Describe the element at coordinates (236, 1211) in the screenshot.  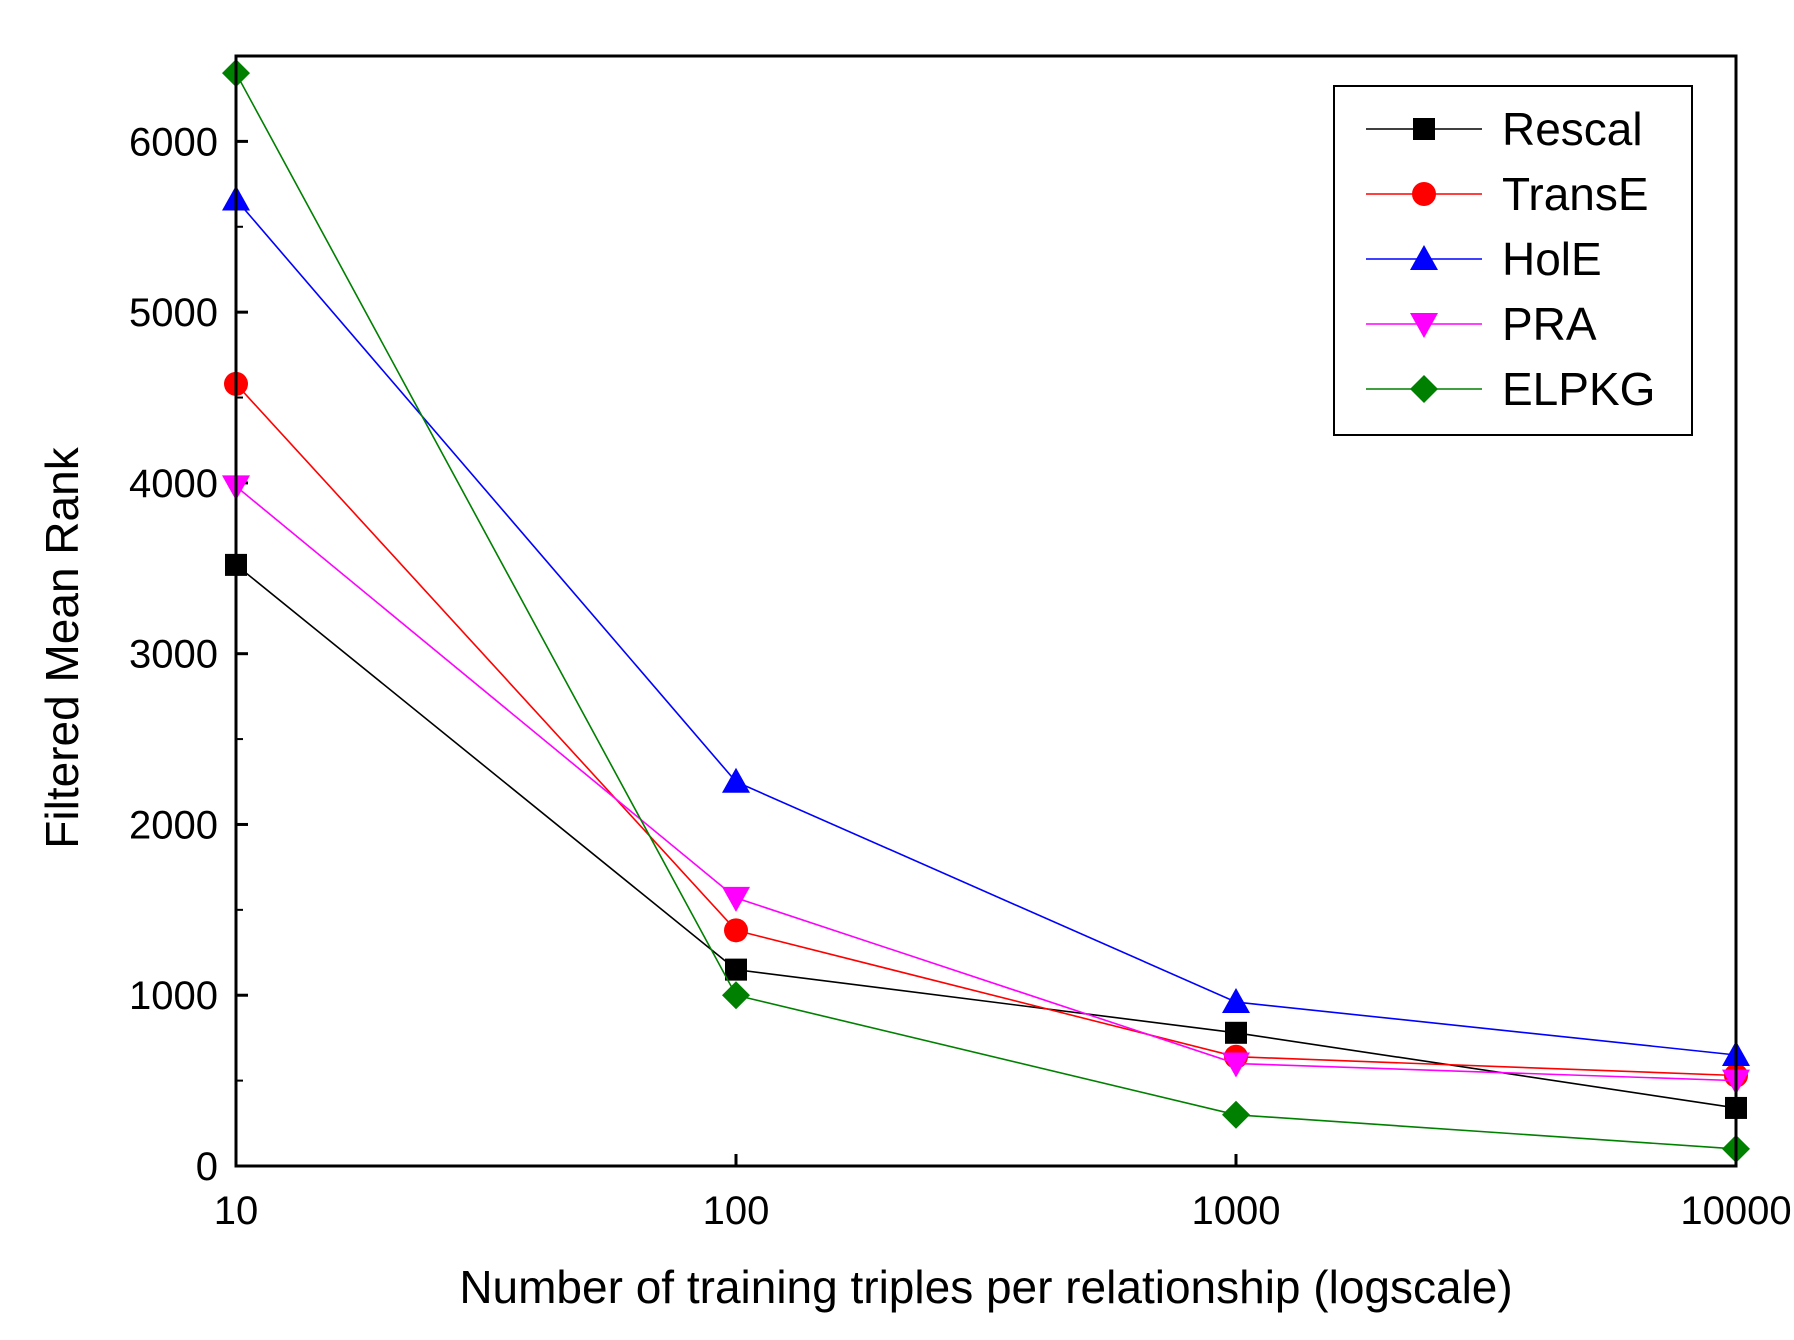
I see `x-tick-label: 10` at that location.